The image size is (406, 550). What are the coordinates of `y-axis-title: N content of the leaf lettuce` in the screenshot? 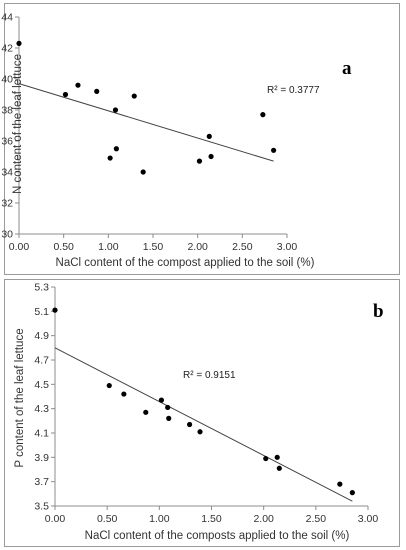 It's located at (18, 124).